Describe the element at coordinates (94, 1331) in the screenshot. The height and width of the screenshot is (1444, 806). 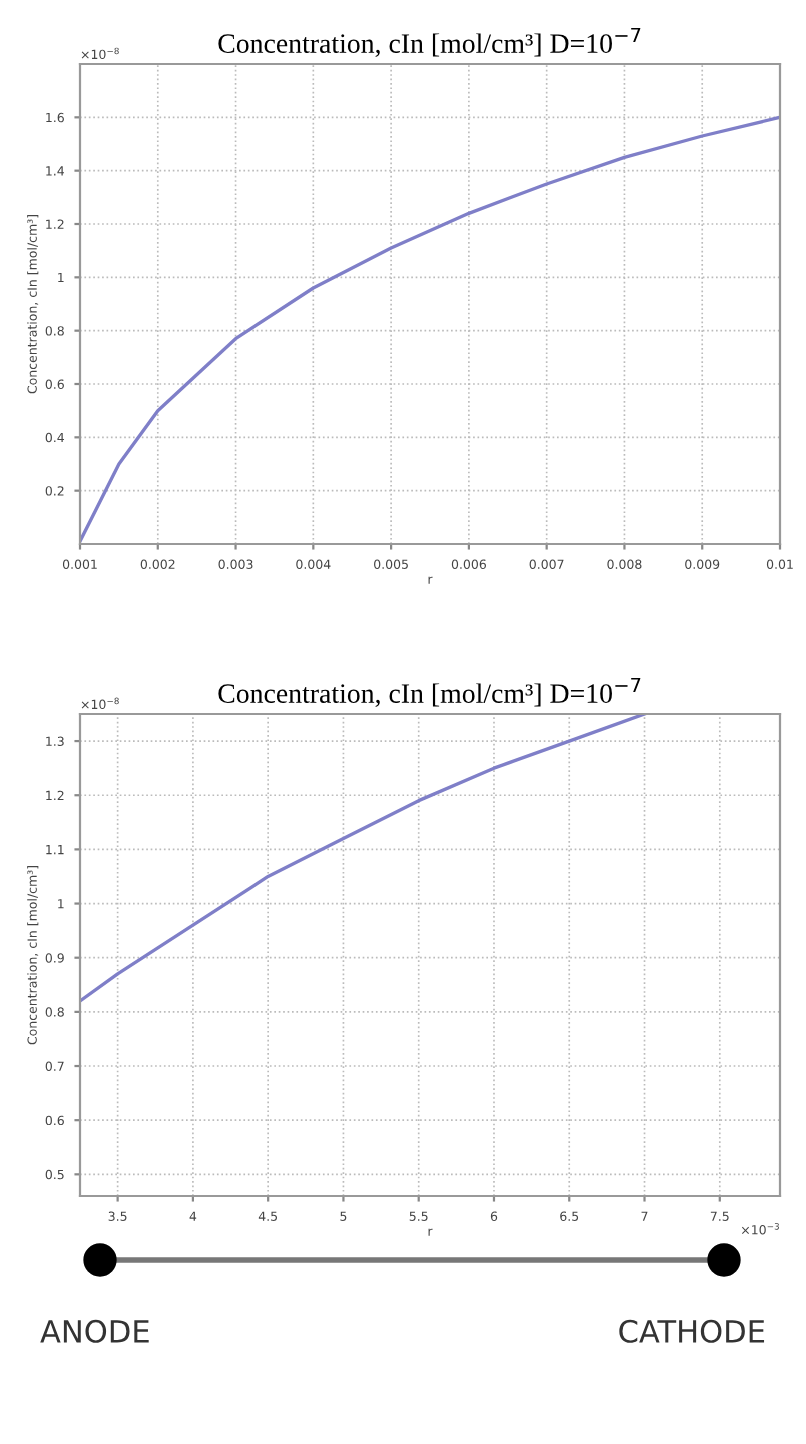
I see `text: ANODE` at that location.